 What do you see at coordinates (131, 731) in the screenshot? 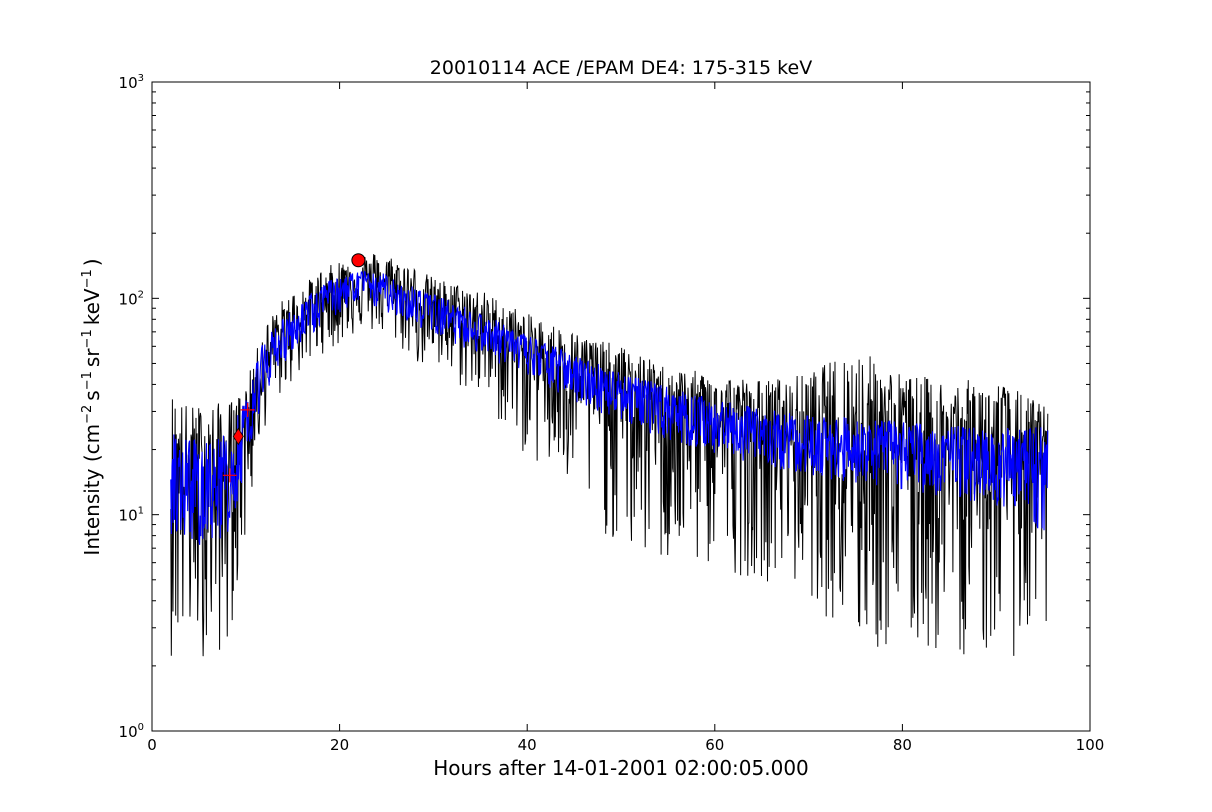
I see `y-tick-label: 10⁰` at bounding box center [131, 731].